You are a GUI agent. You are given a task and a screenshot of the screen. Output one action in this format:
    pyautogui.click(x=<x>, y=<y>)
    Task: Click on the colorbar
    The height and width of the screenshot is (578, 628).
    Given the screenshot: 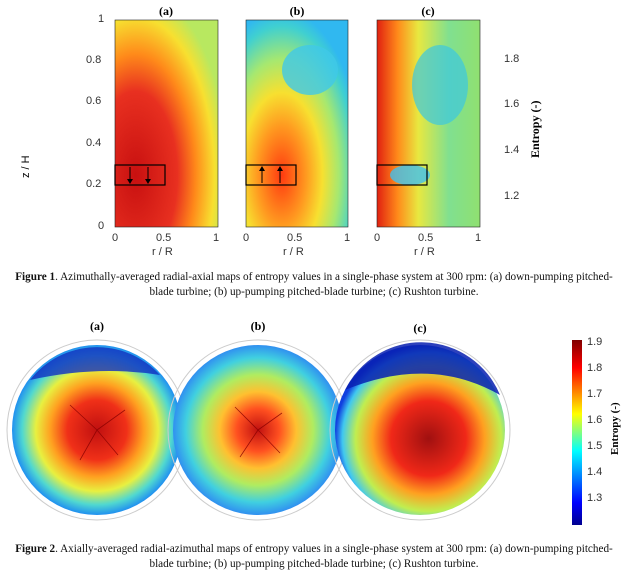 What is the action you would take?
    pyautogui.click(x=577, y=432)
    